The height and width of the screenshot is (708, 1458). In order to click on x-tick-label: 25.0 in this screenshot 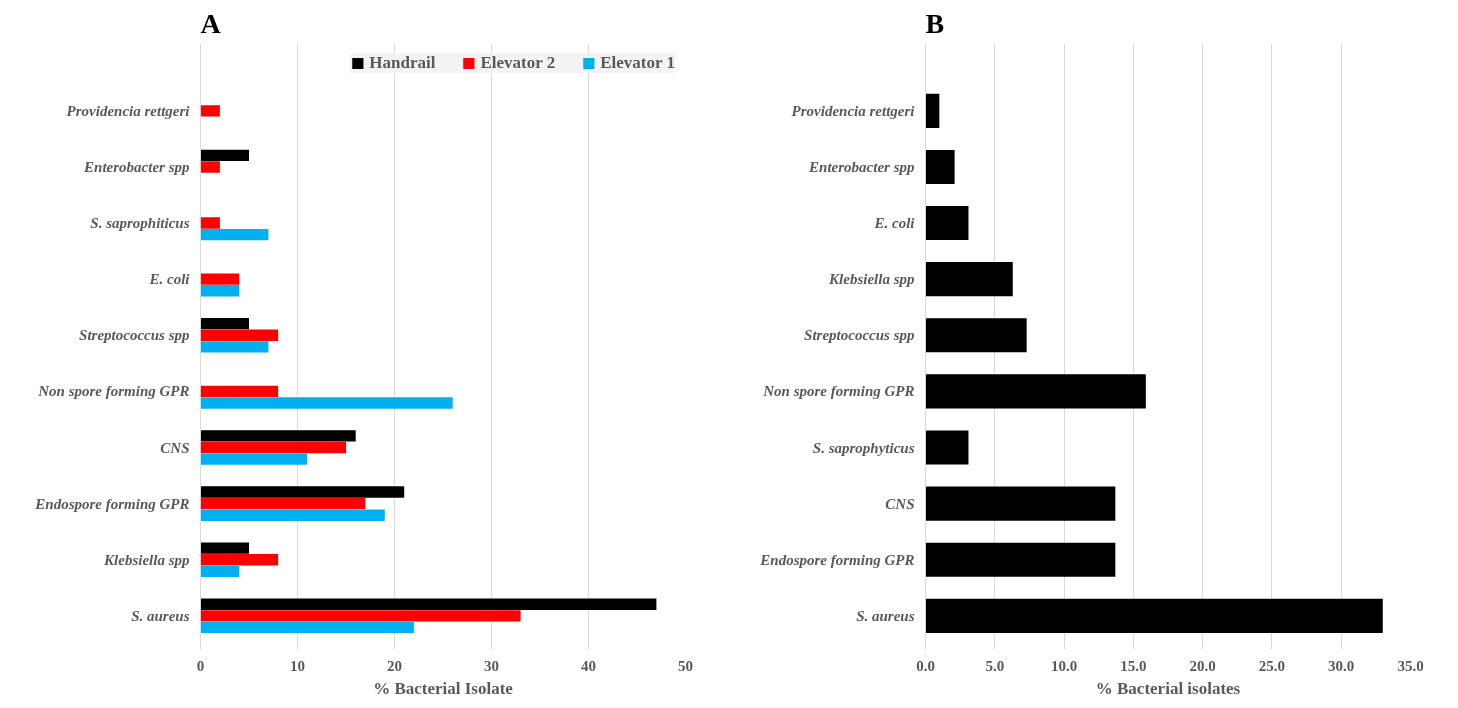, I will do `click(1272, 665)`.